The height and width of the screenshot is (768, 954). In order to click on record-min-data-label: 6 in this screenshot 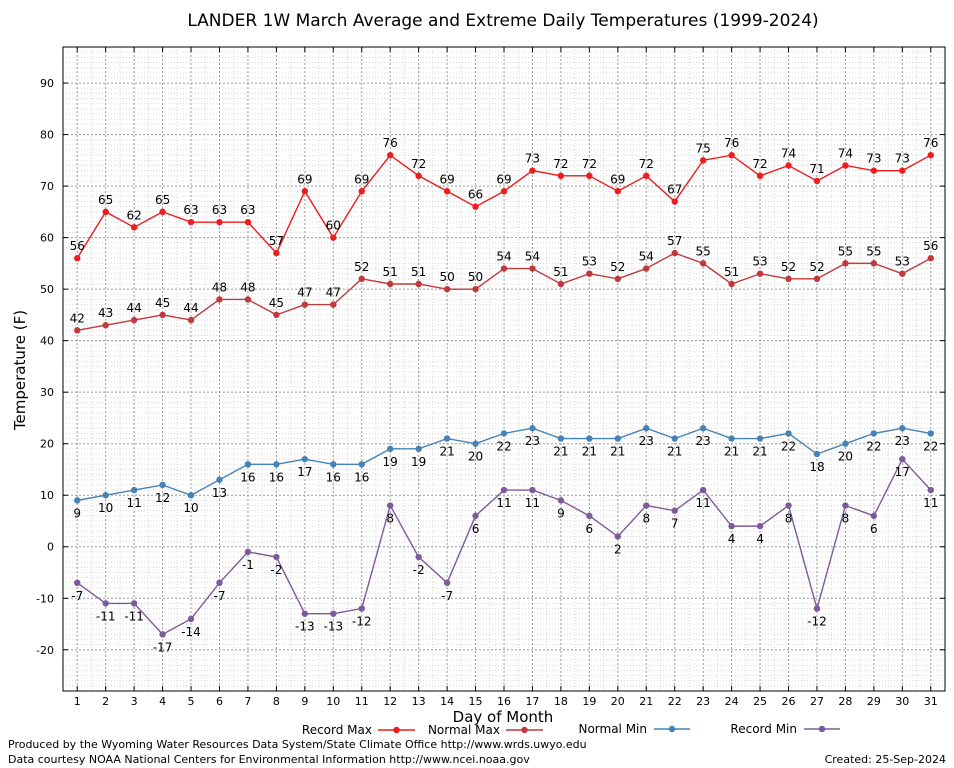, I will do `click(476, 529)`.